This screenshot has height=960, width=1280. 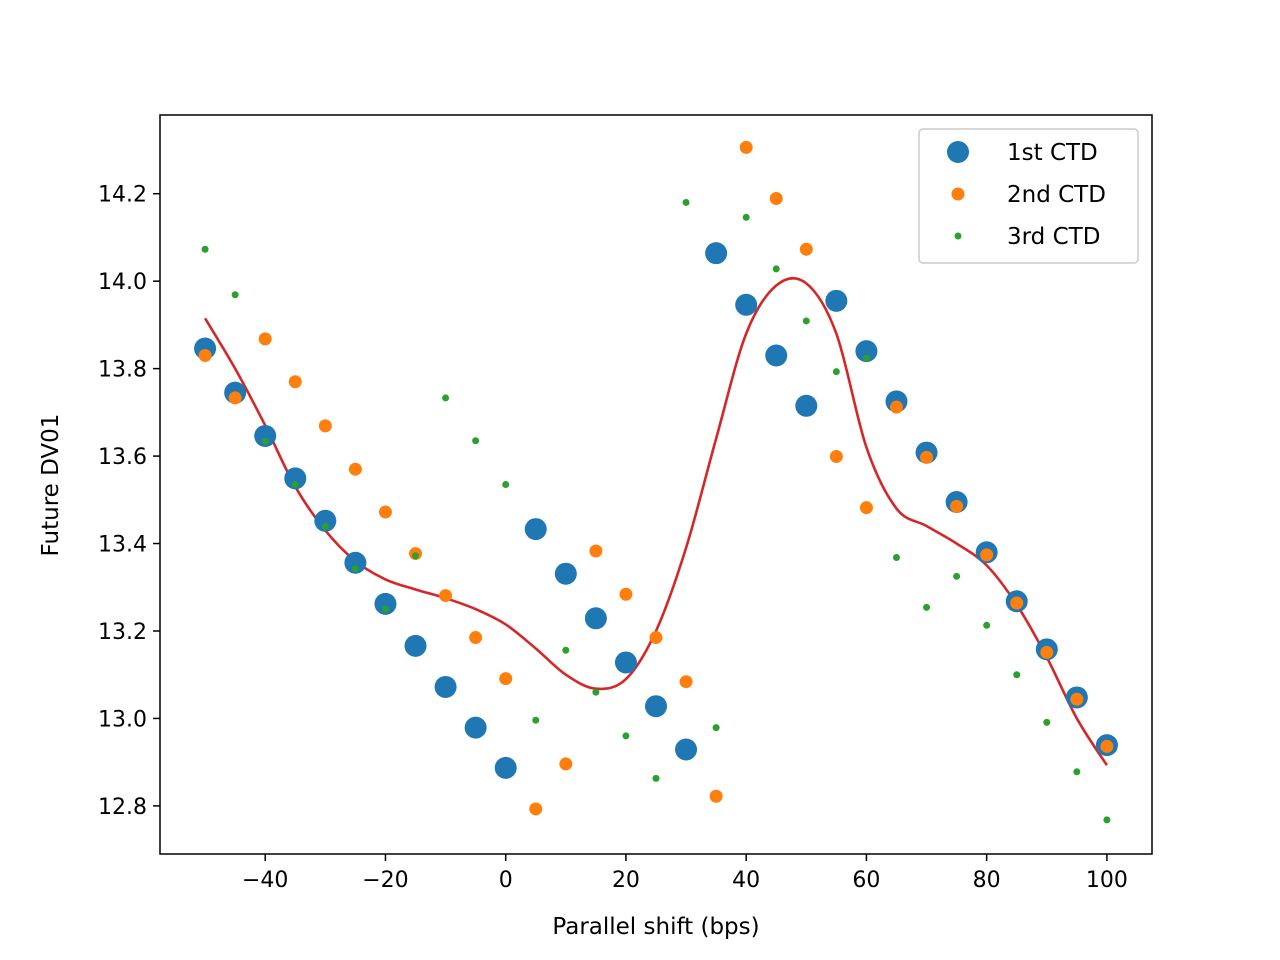 I want to click on x-tick-label: 20, so click(x=626, y=880).